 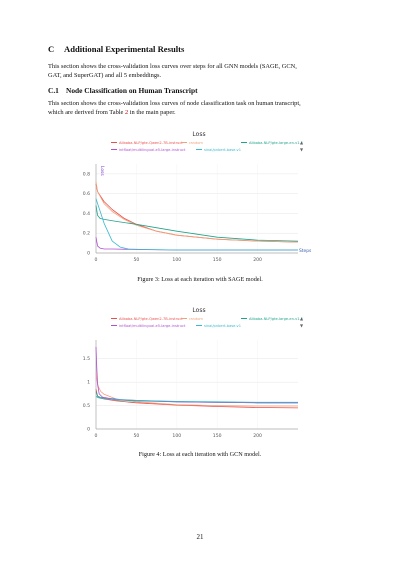 I want to click on intro-line-2: GAT, and SuperGAT) and all 5 embeddings., so click(x=105, y=75).